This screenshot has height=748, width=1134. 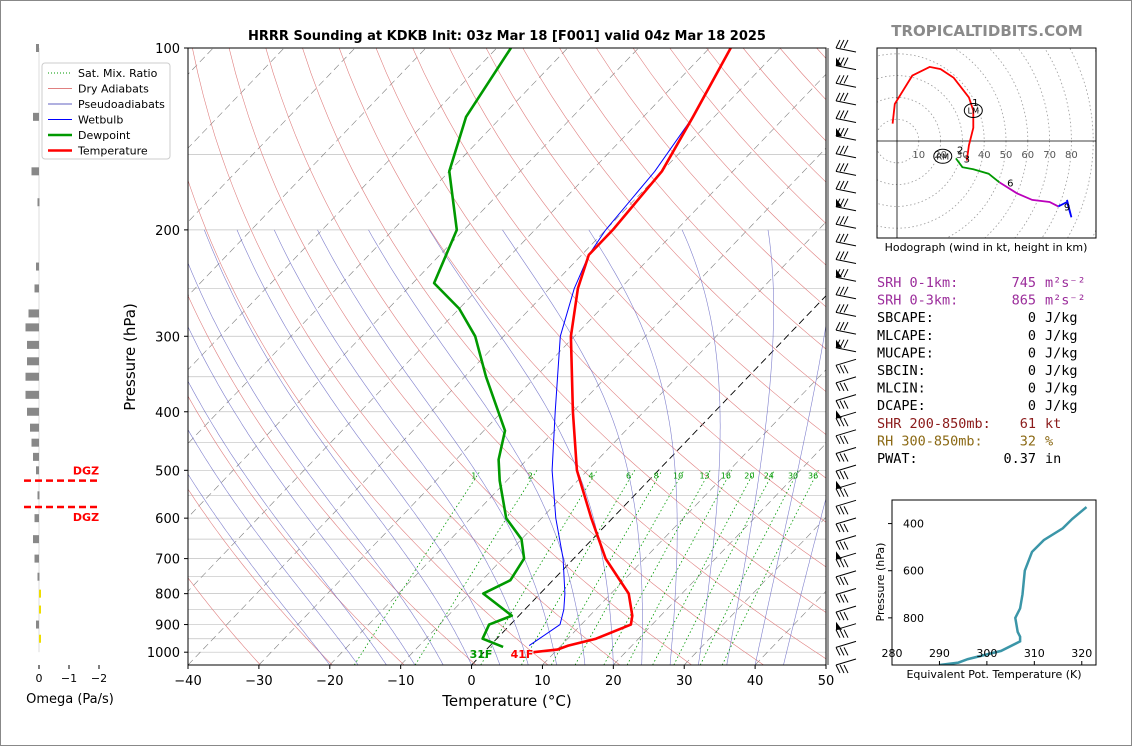 I want to click on index-value: 745, so click(x=1024, y=283).